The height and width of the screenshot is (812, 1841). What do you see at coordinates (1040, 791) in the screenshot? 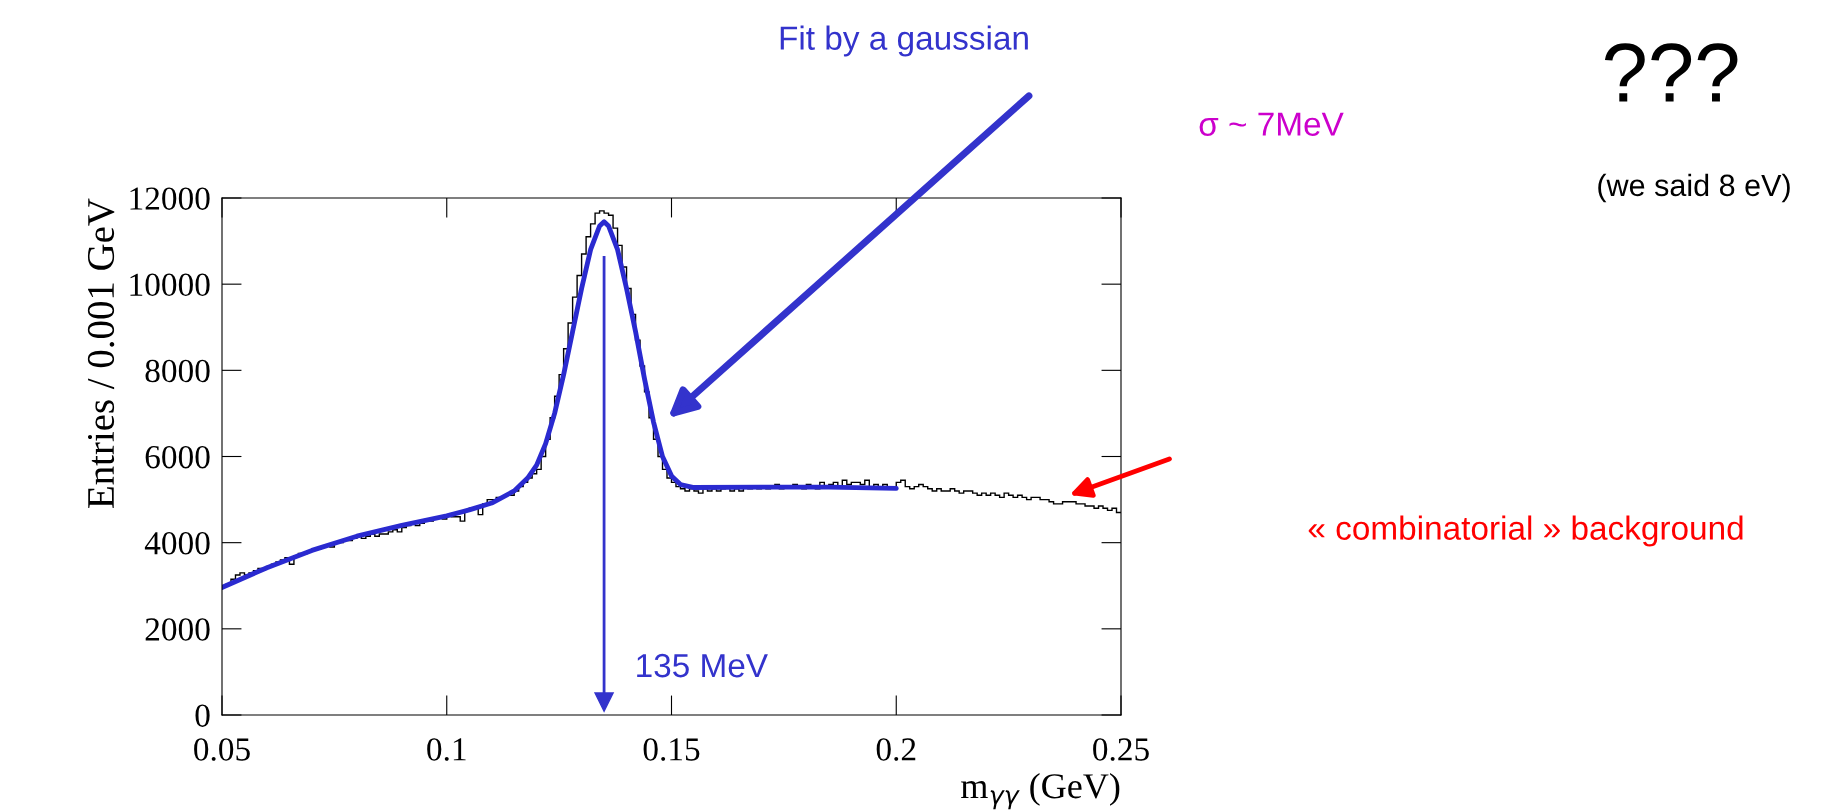
I see `x-axis-title: m$_{γγ}$ (GeV)` at bounding box center [1040, 791].